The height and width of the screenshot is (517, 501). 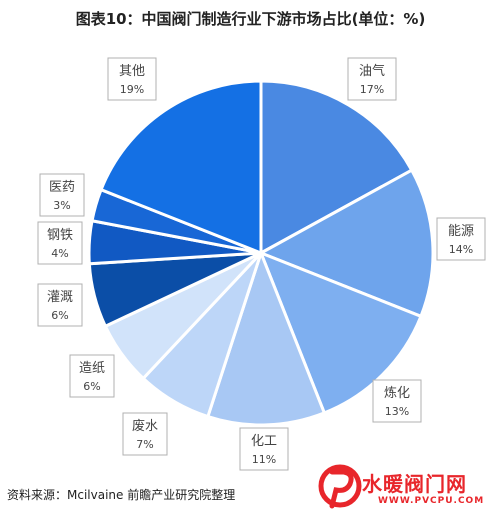 I want to click on slice-label-value: 17%, so click(x=372, y=89).